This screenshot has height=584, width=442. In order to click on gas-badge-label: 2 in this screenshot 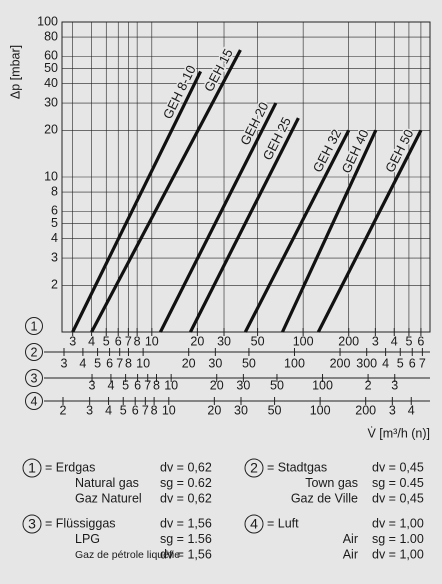, I will do `click(254, 468)`.